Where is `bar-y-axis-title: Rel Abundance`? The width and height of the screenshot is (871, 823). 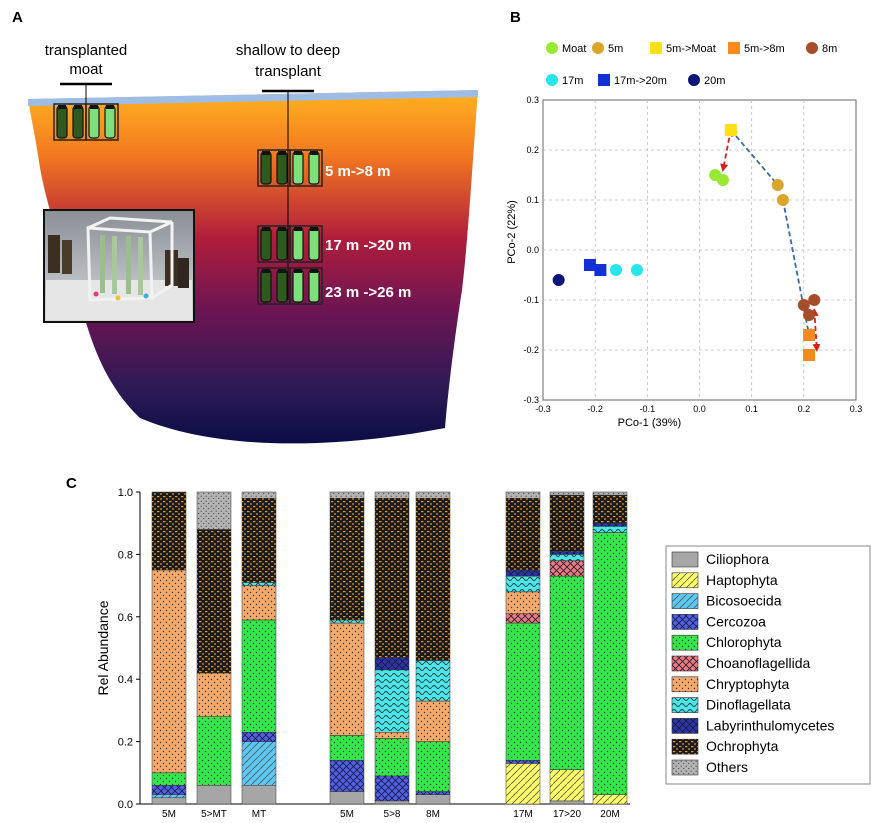
bar-y-axis-title: Rel Abundance is located at coordinates (103, 647).